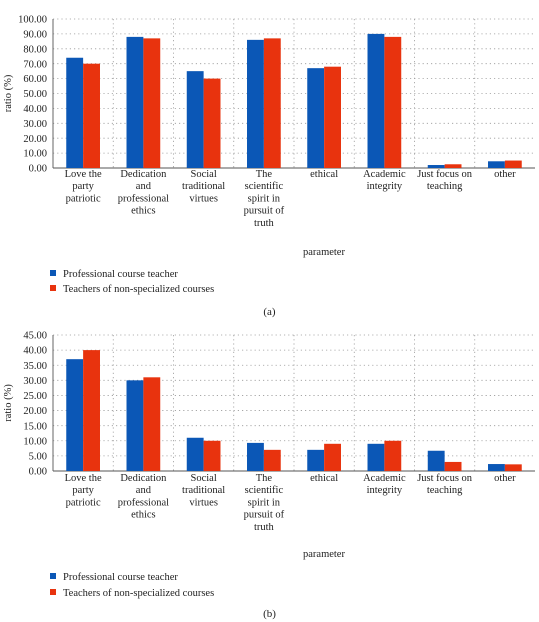 The height and width of the screenshot is (622, 539). Describe the element at coordinates (269, 614) in the screenshot. I see `panel-caption: (b)` at that location.